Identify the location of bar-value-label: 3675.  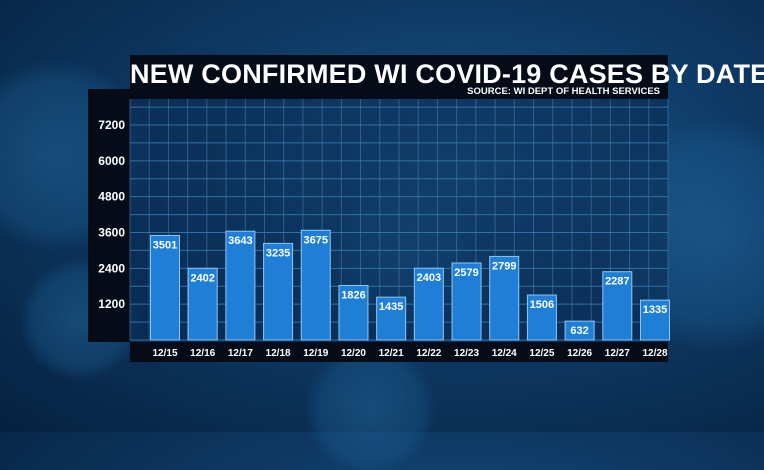
(316, 240).